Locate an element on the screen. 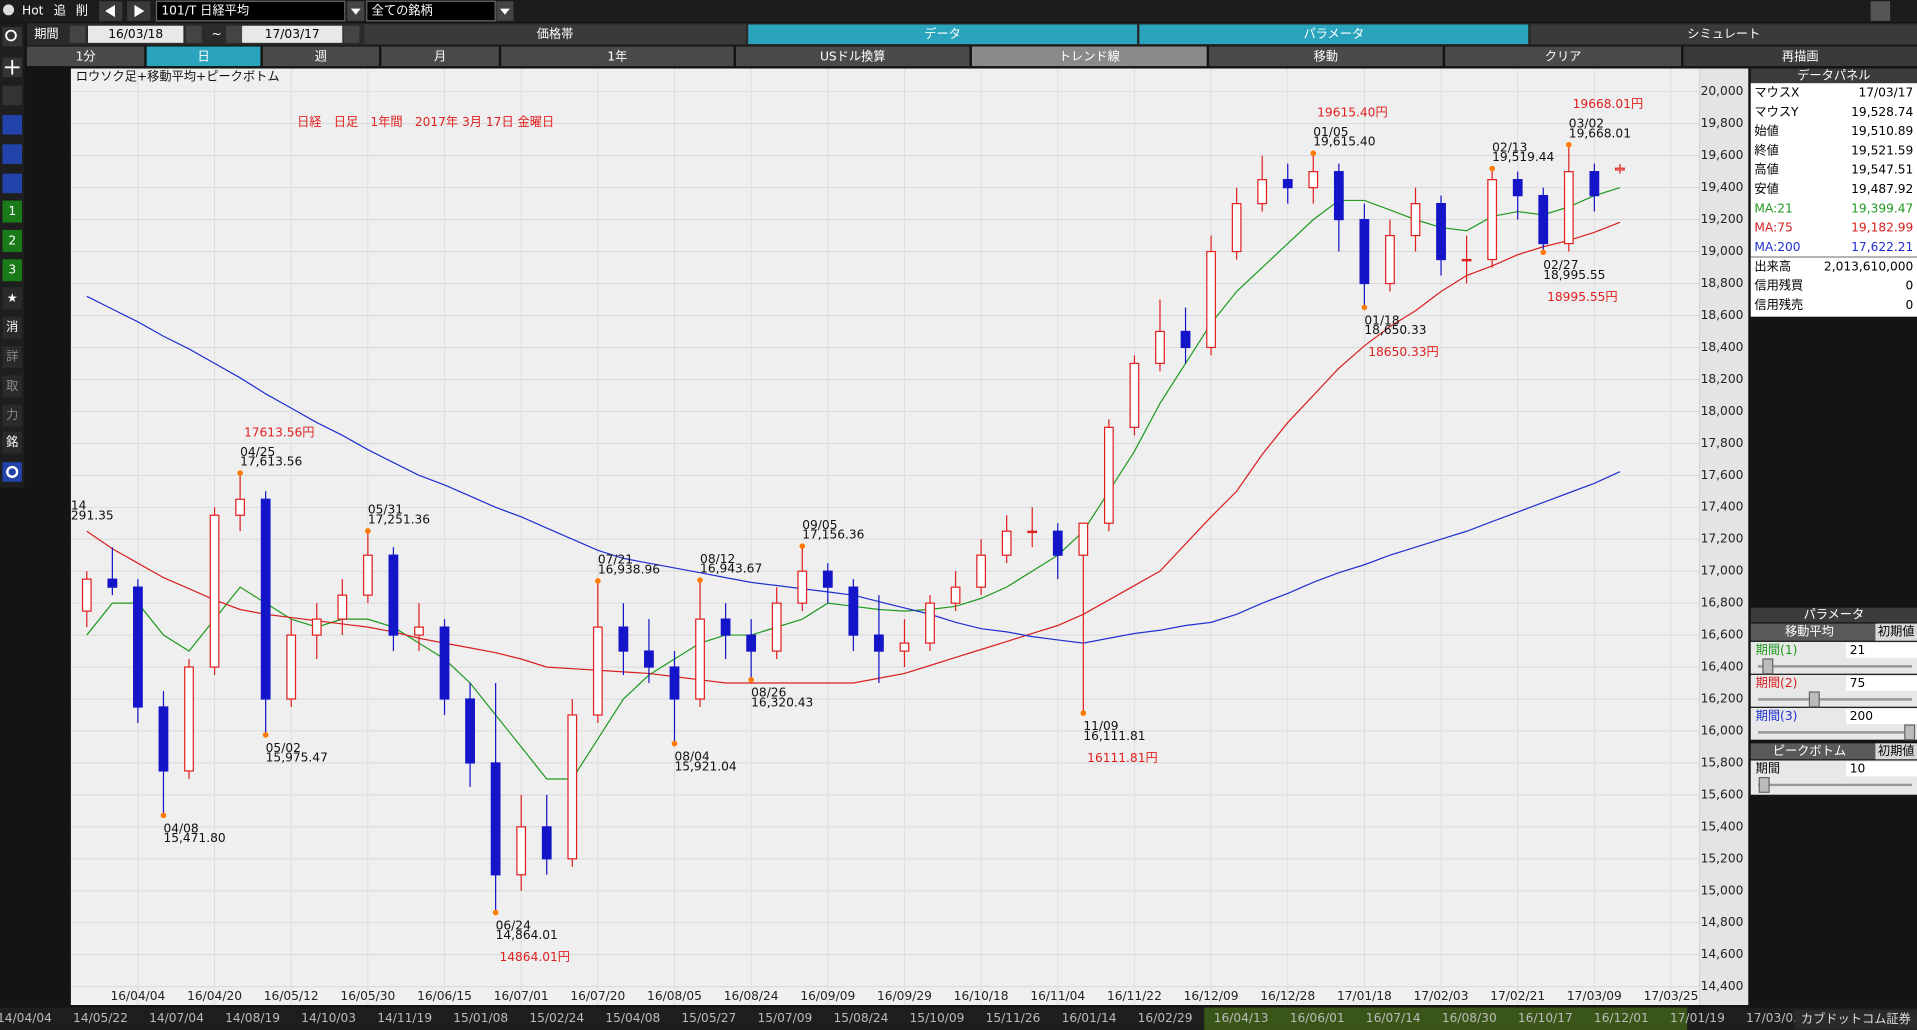 The width and height of the screenshot is (1917, 1030). settings-button is located at coordinates (12, 472).